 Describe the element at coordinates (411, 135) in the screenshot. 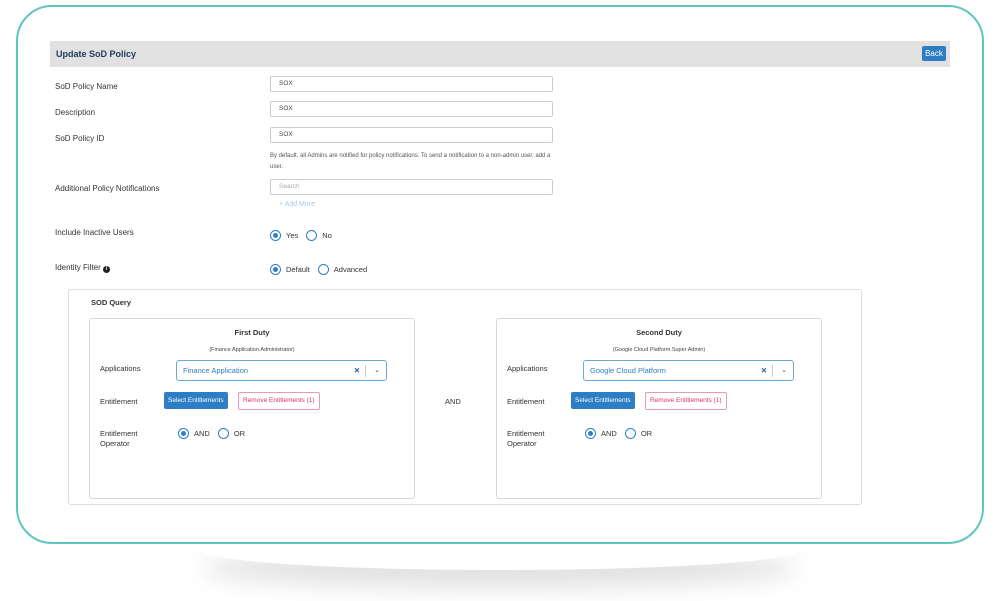

I see `policy-id-input: SOX` at that location.